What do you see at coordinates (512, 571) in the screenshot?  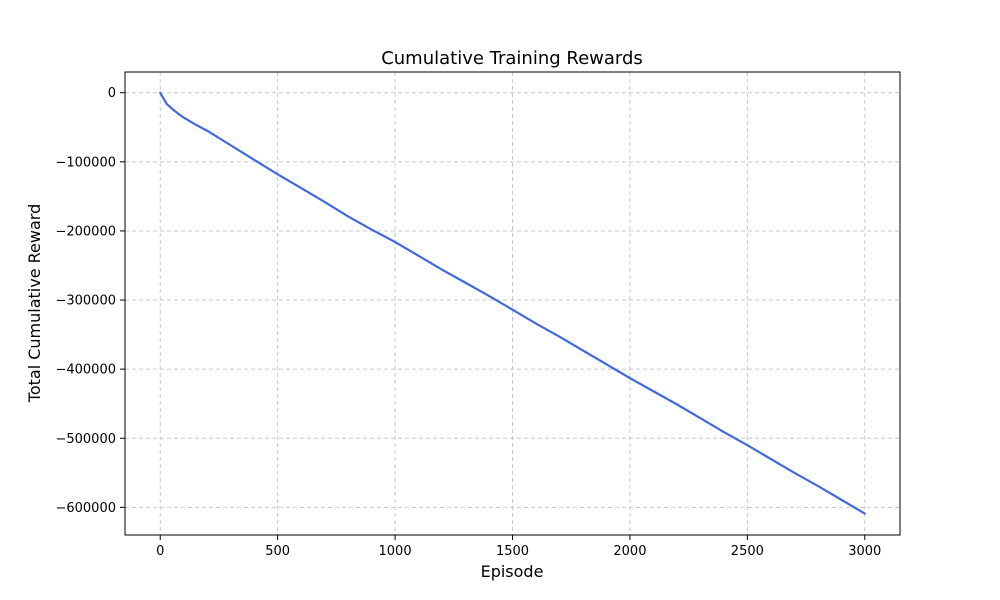 I see `x-axis-label: Episode` at bounding box center [512, 571].